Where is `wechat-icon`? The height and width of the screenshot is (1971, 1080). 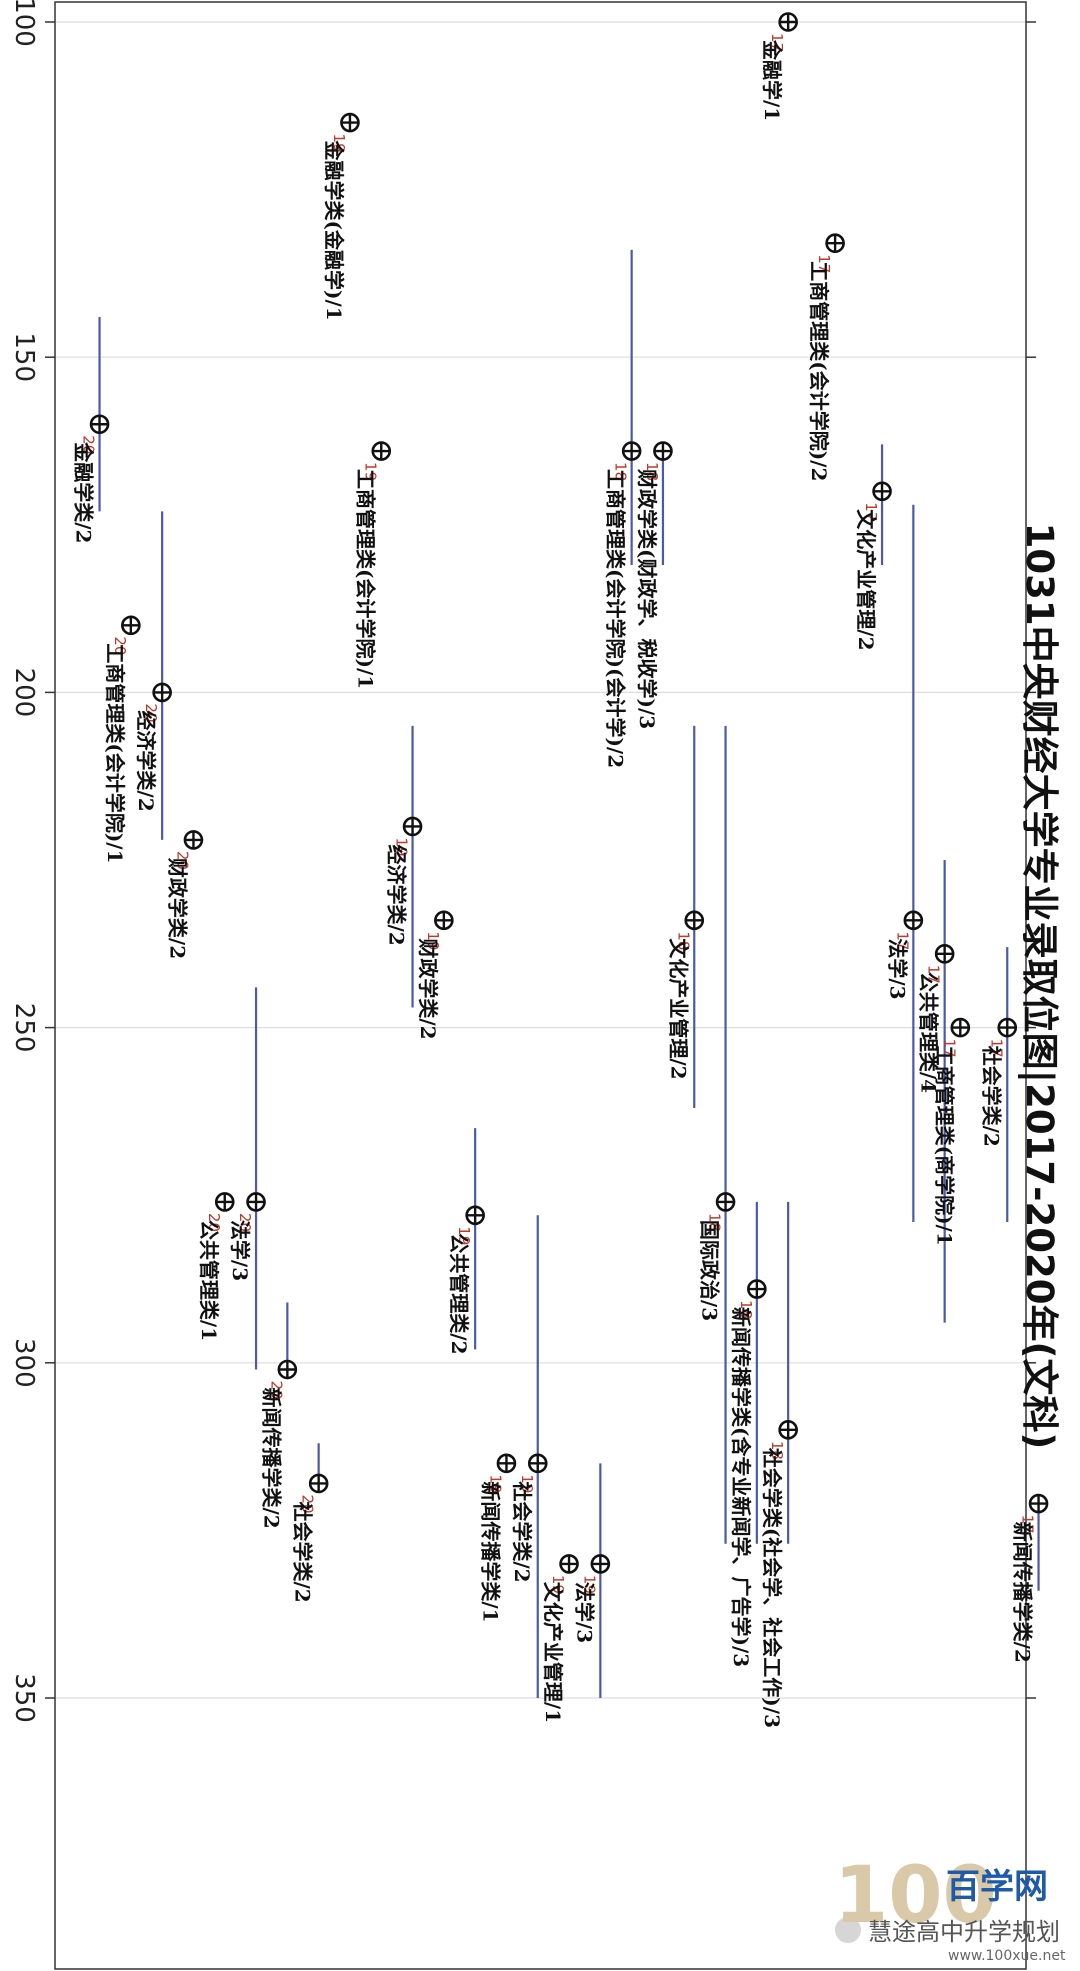 wechat-icon is located at coordinates (848, 1930).